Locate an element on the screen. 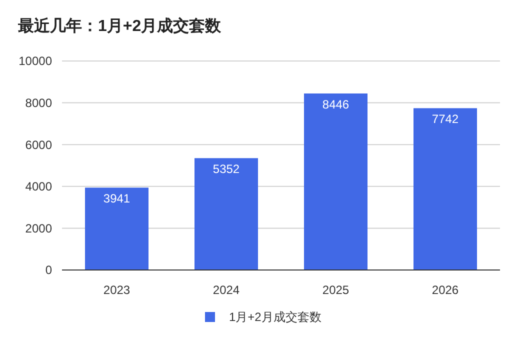  y-tick-label: 10000 is located at coordinates (35, 61).